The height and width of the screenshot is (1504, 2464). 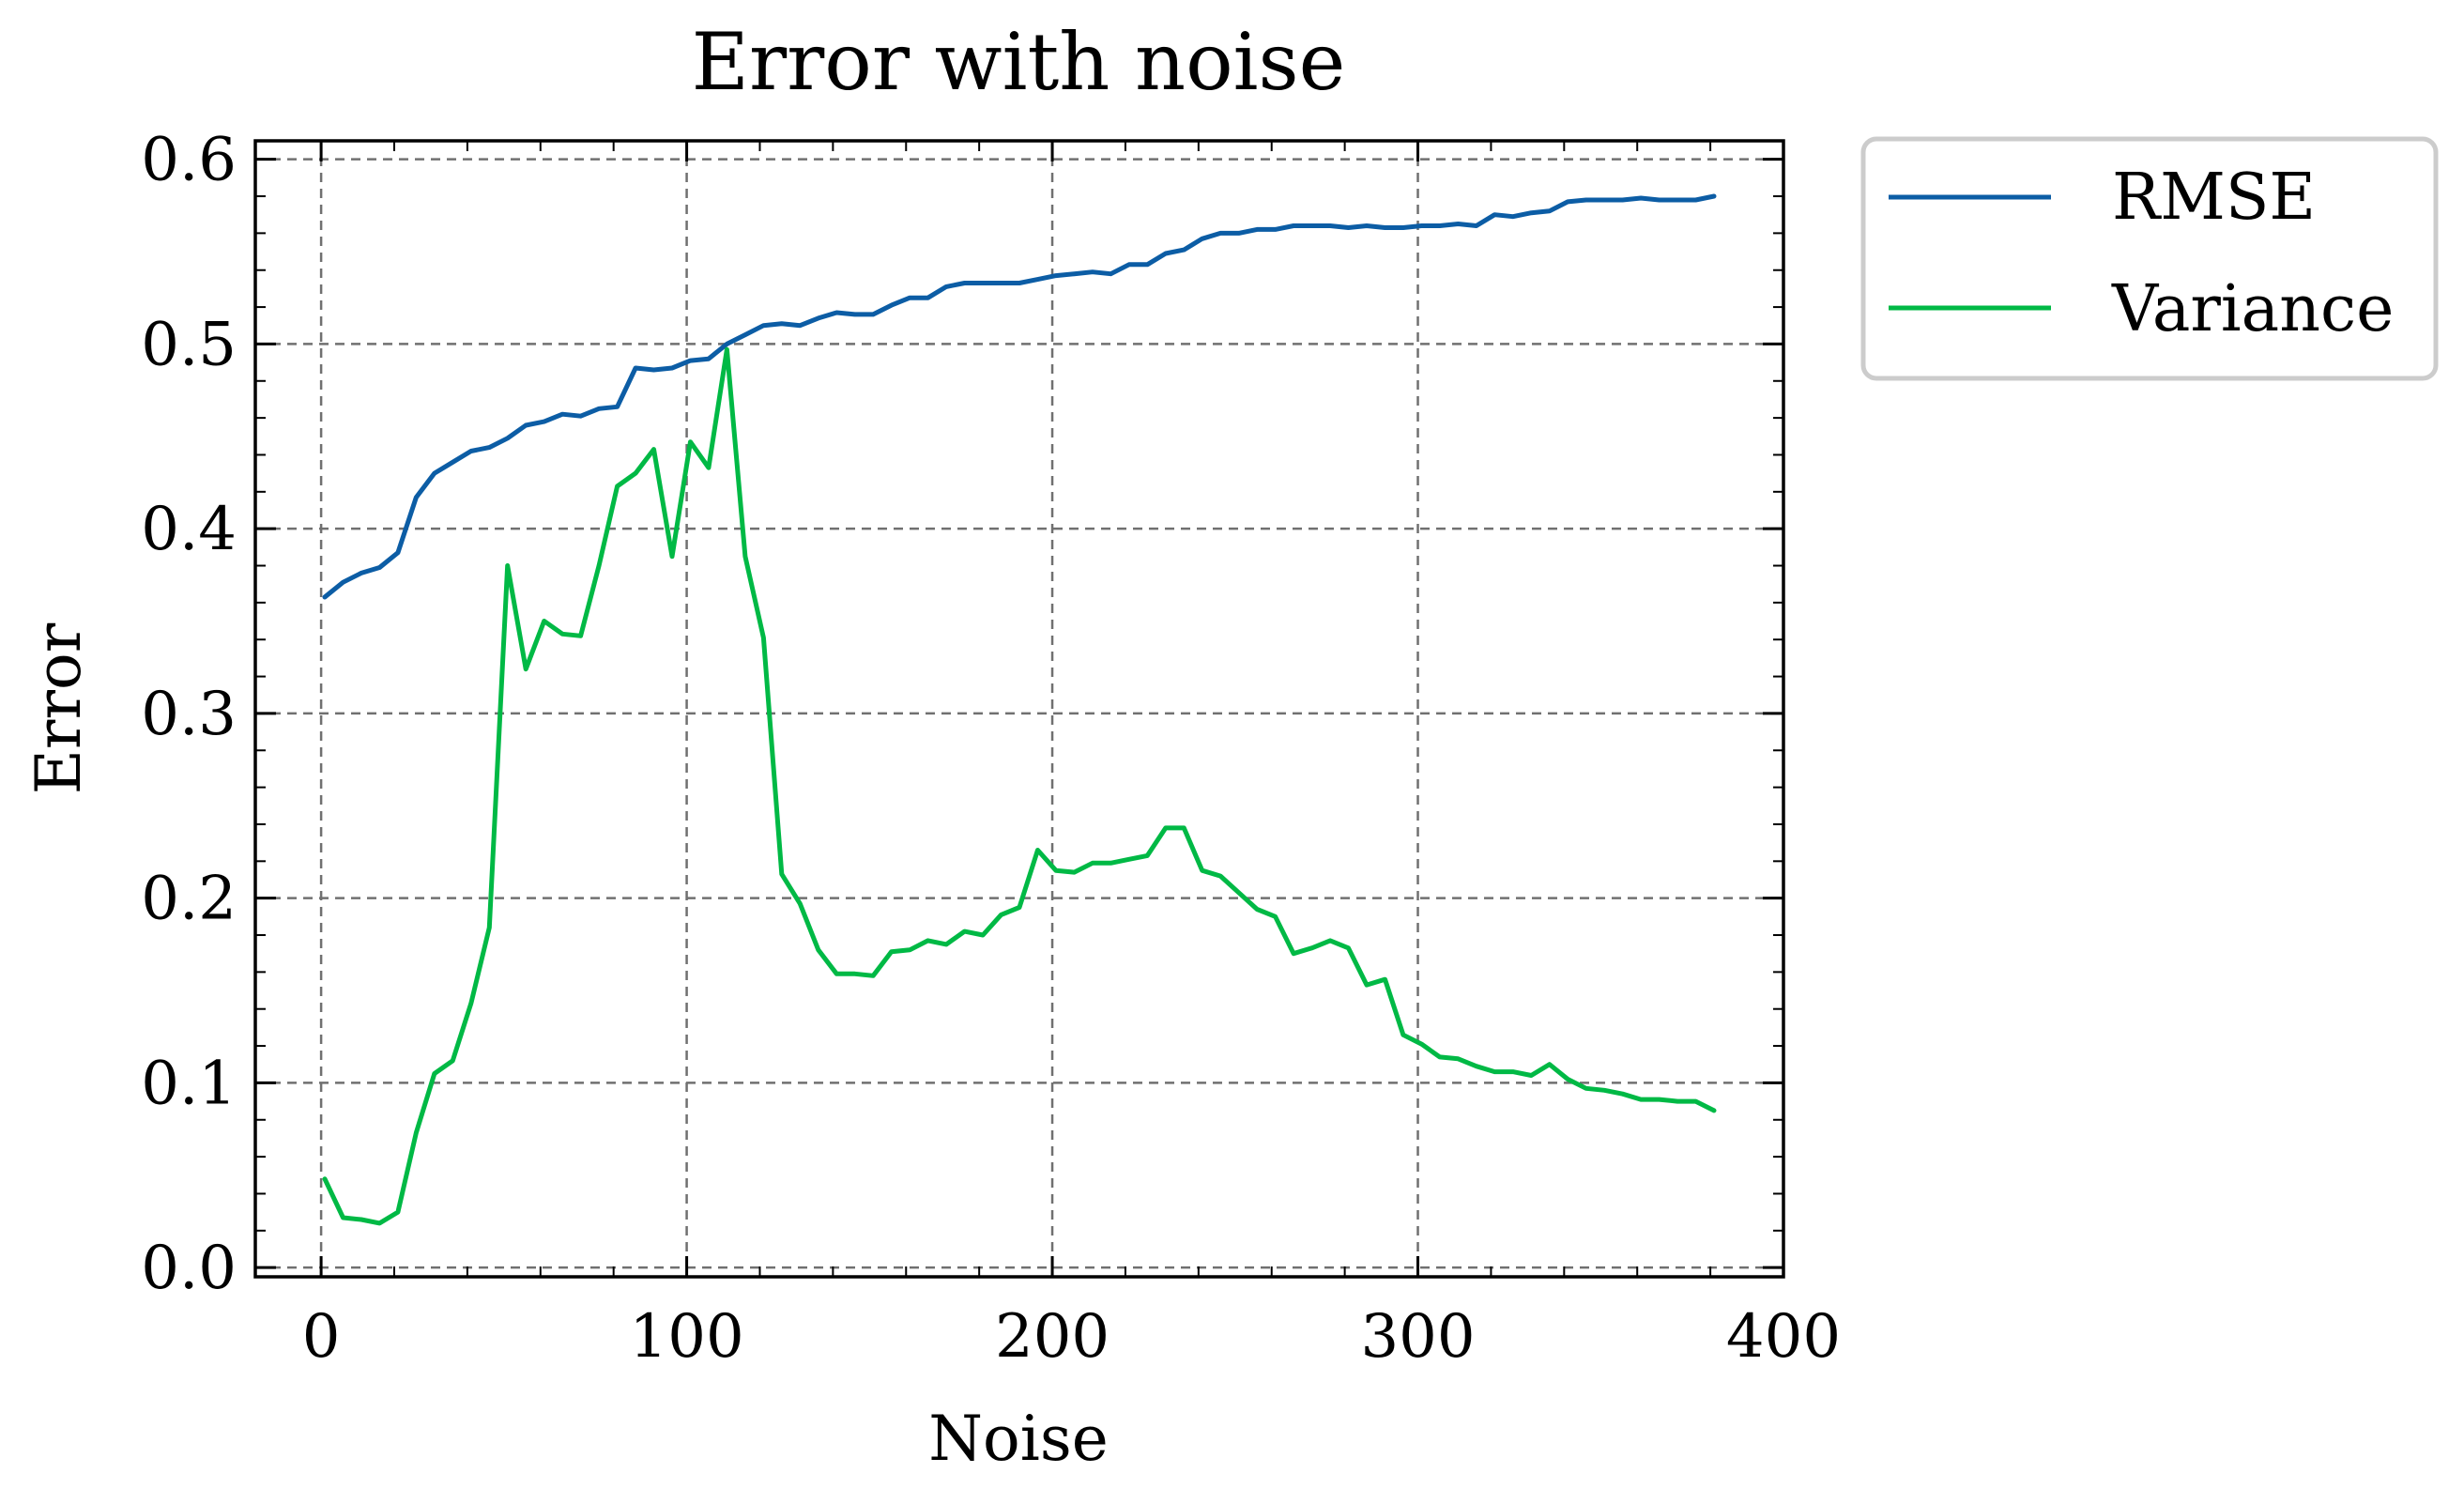 What do you see at coordinates (189, 1268) in the screenshot?
I see `y-tick-label: 0.0` at bounding box center [189, 1268].